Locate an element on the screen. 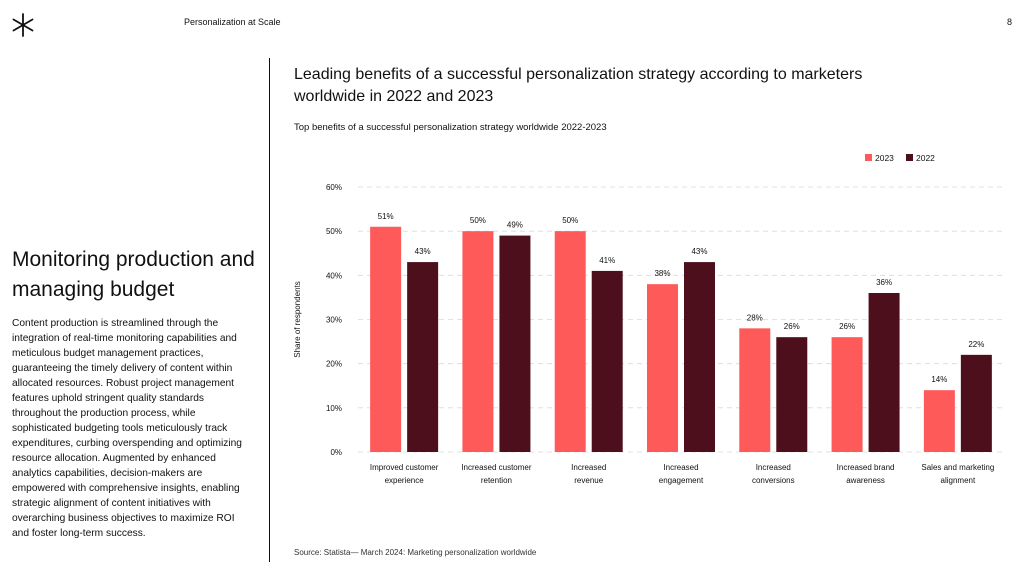  data-label: 51% is located at coordinates (386, 216).